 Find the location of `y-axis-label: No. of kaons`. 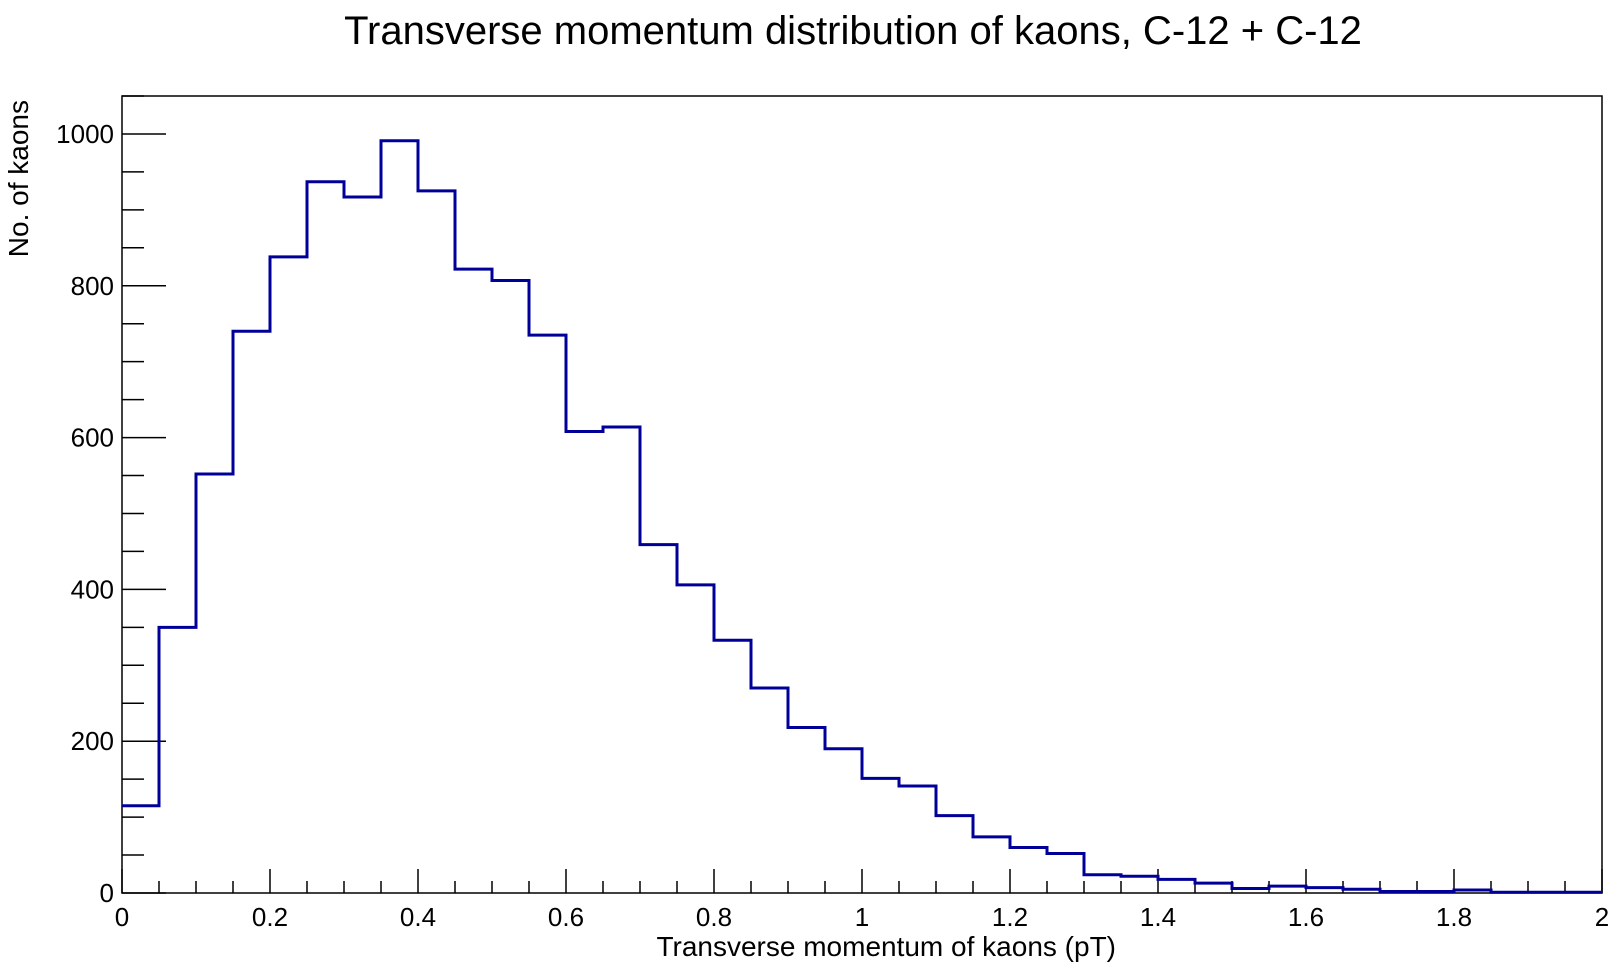

y-axis-label: No. of kaons is located at coordinates (18, 178).